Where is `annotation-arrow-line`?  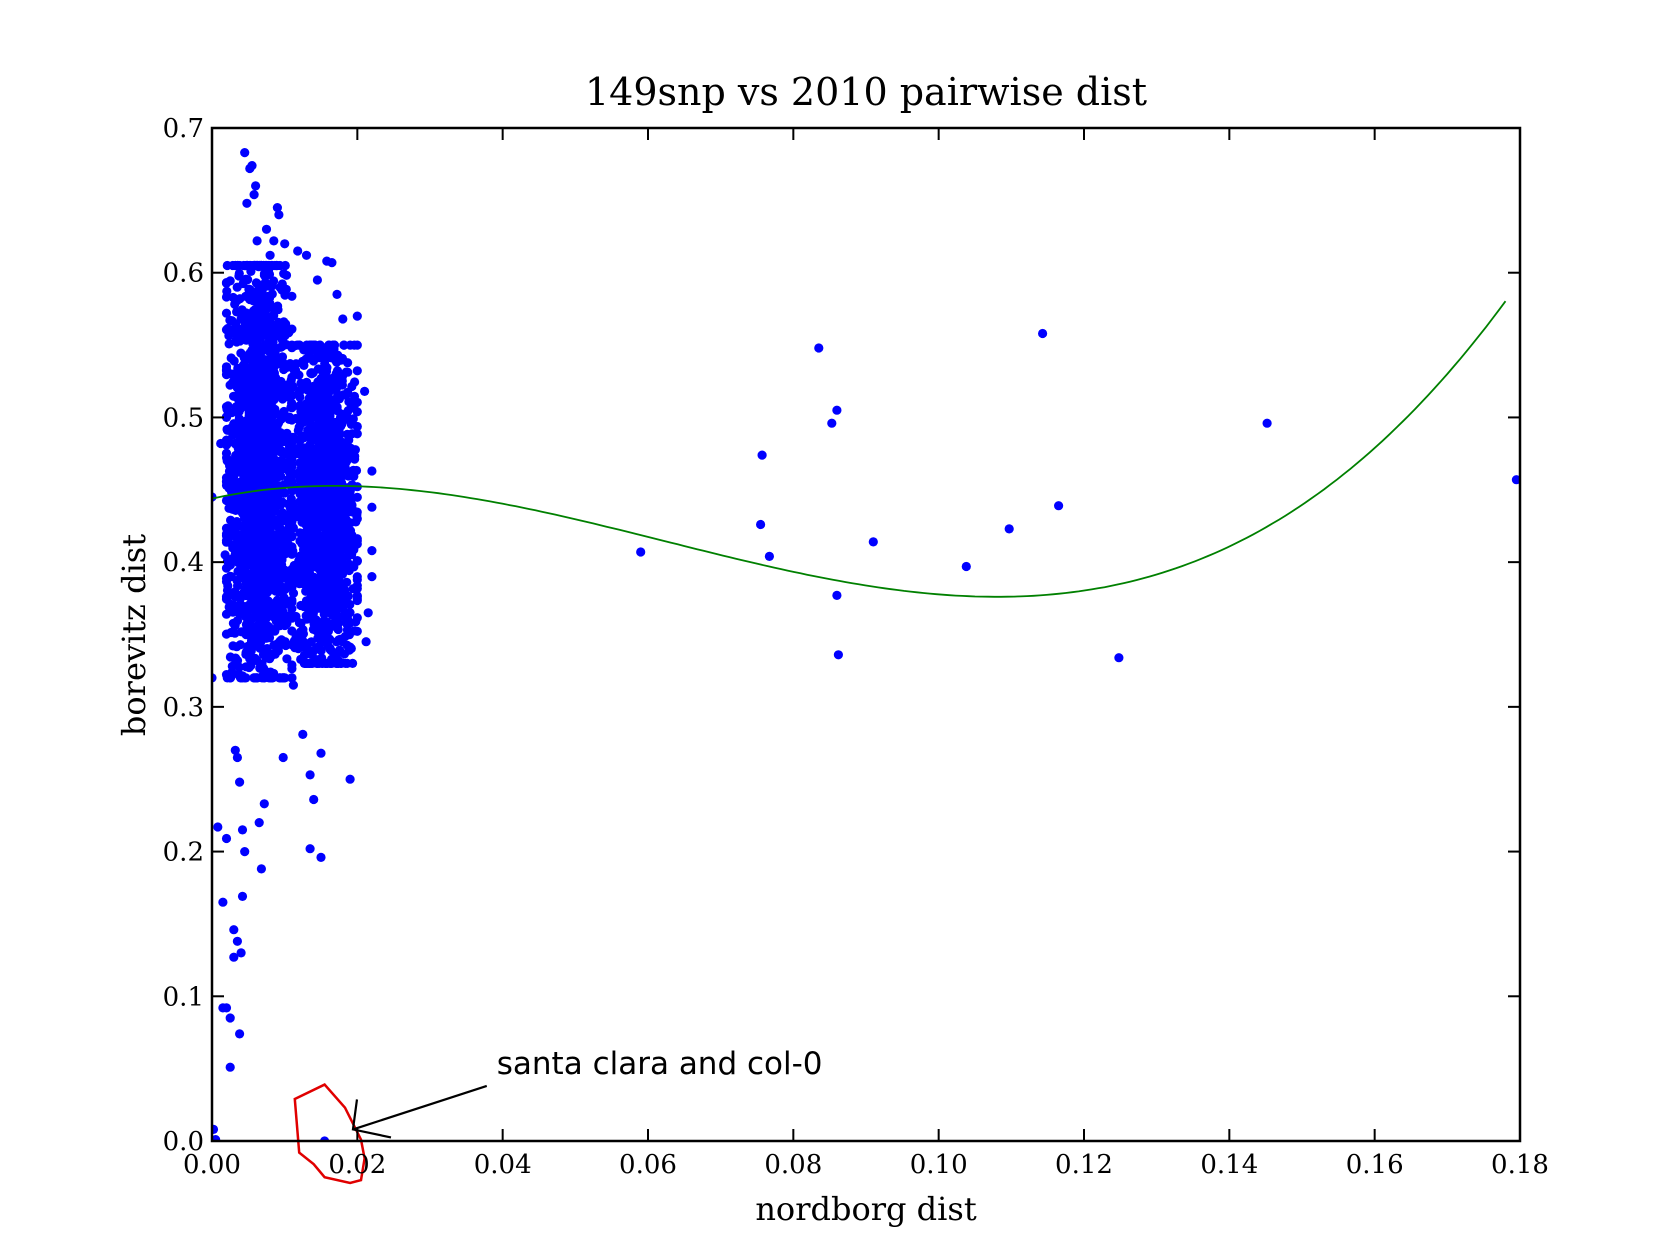
annotation-arrow-line is located at coordinates (420, 1107).